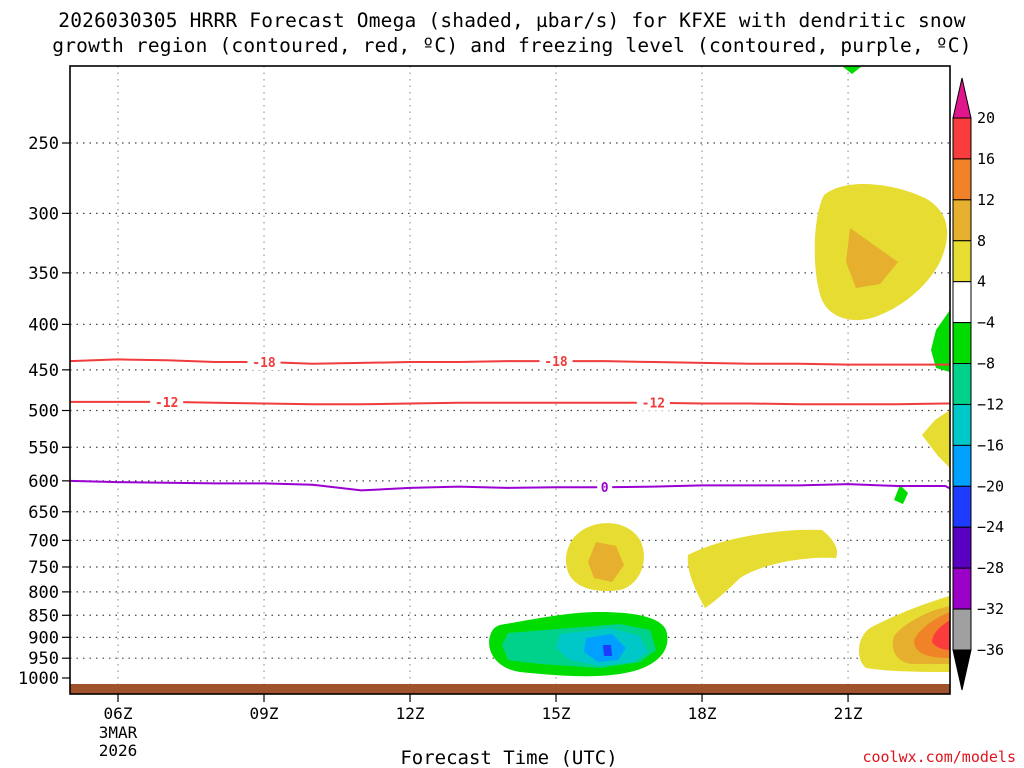 The image size is (1024, 768). Describe the element at coordinates (43, 541) in the screenshot. I see `y-tick-label-700: 700` at that location.